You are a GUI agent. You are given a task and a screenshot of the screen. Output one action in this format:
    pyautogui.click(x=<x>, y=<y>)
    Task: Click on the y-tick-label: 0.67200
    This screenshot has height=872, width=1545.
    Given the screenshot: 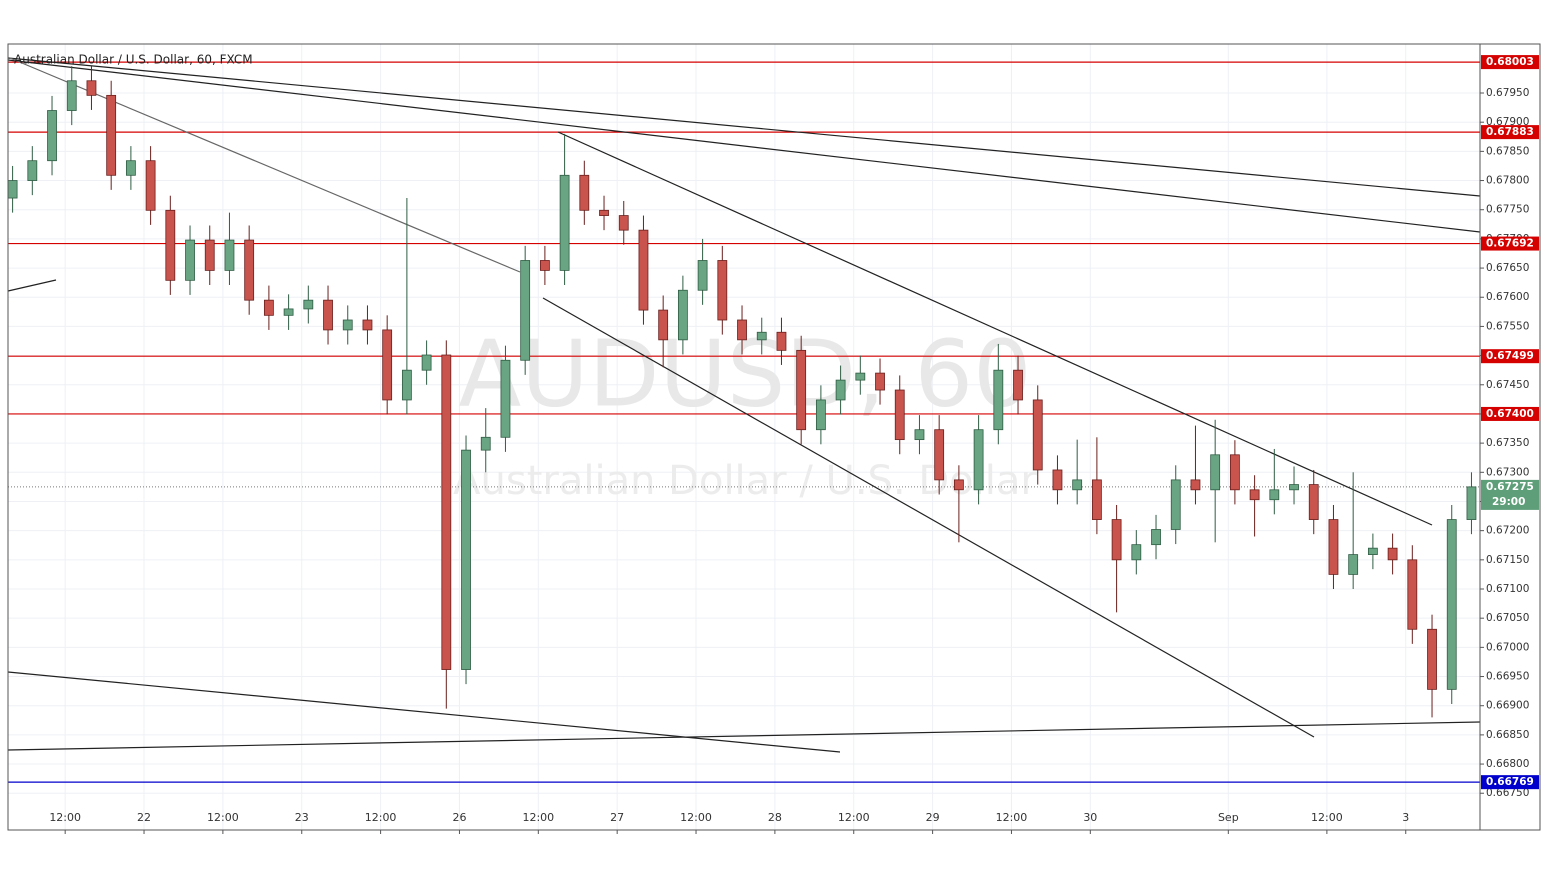 What is the action you would take?
    pyautogui.click(x=1507, y=531)
    